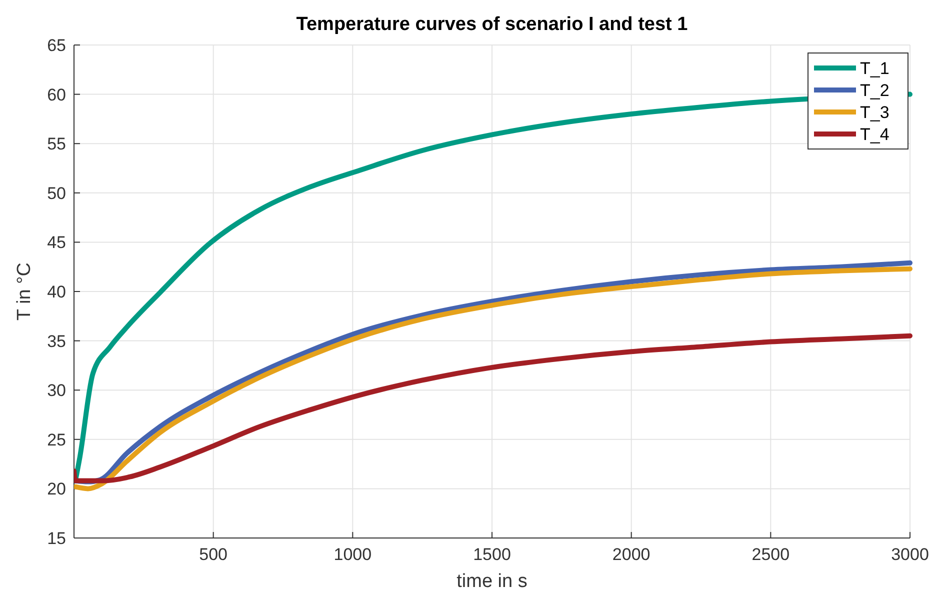 Image resolution: width=942 pixels, height=599 pixels. I want to click on legend-label: T_3, so click(875, 112).